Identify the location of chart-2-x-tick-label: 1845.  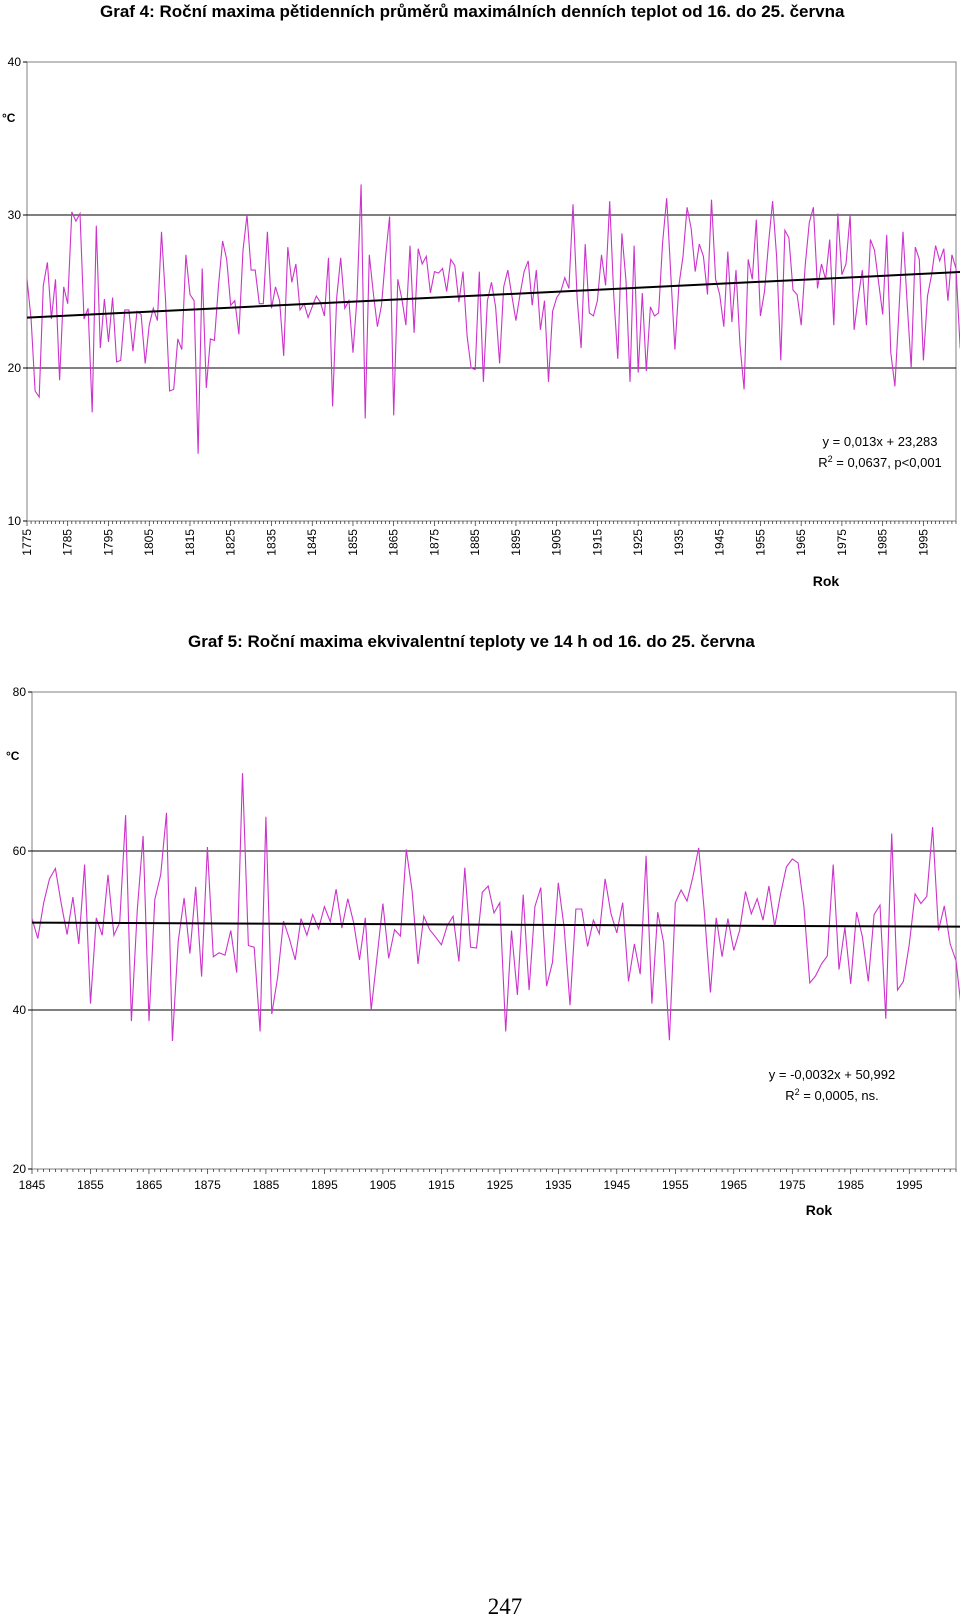
(32, 1185).